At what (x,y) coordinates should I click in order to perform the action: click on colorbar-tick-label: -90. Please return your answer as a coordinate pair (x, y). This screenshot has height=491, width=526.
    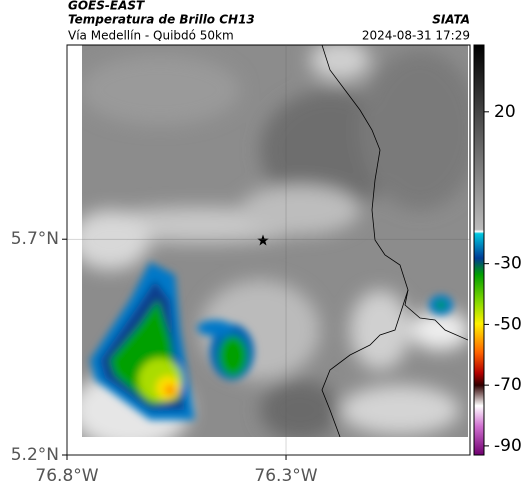
    Looking at the image, I should click on (508, 446).